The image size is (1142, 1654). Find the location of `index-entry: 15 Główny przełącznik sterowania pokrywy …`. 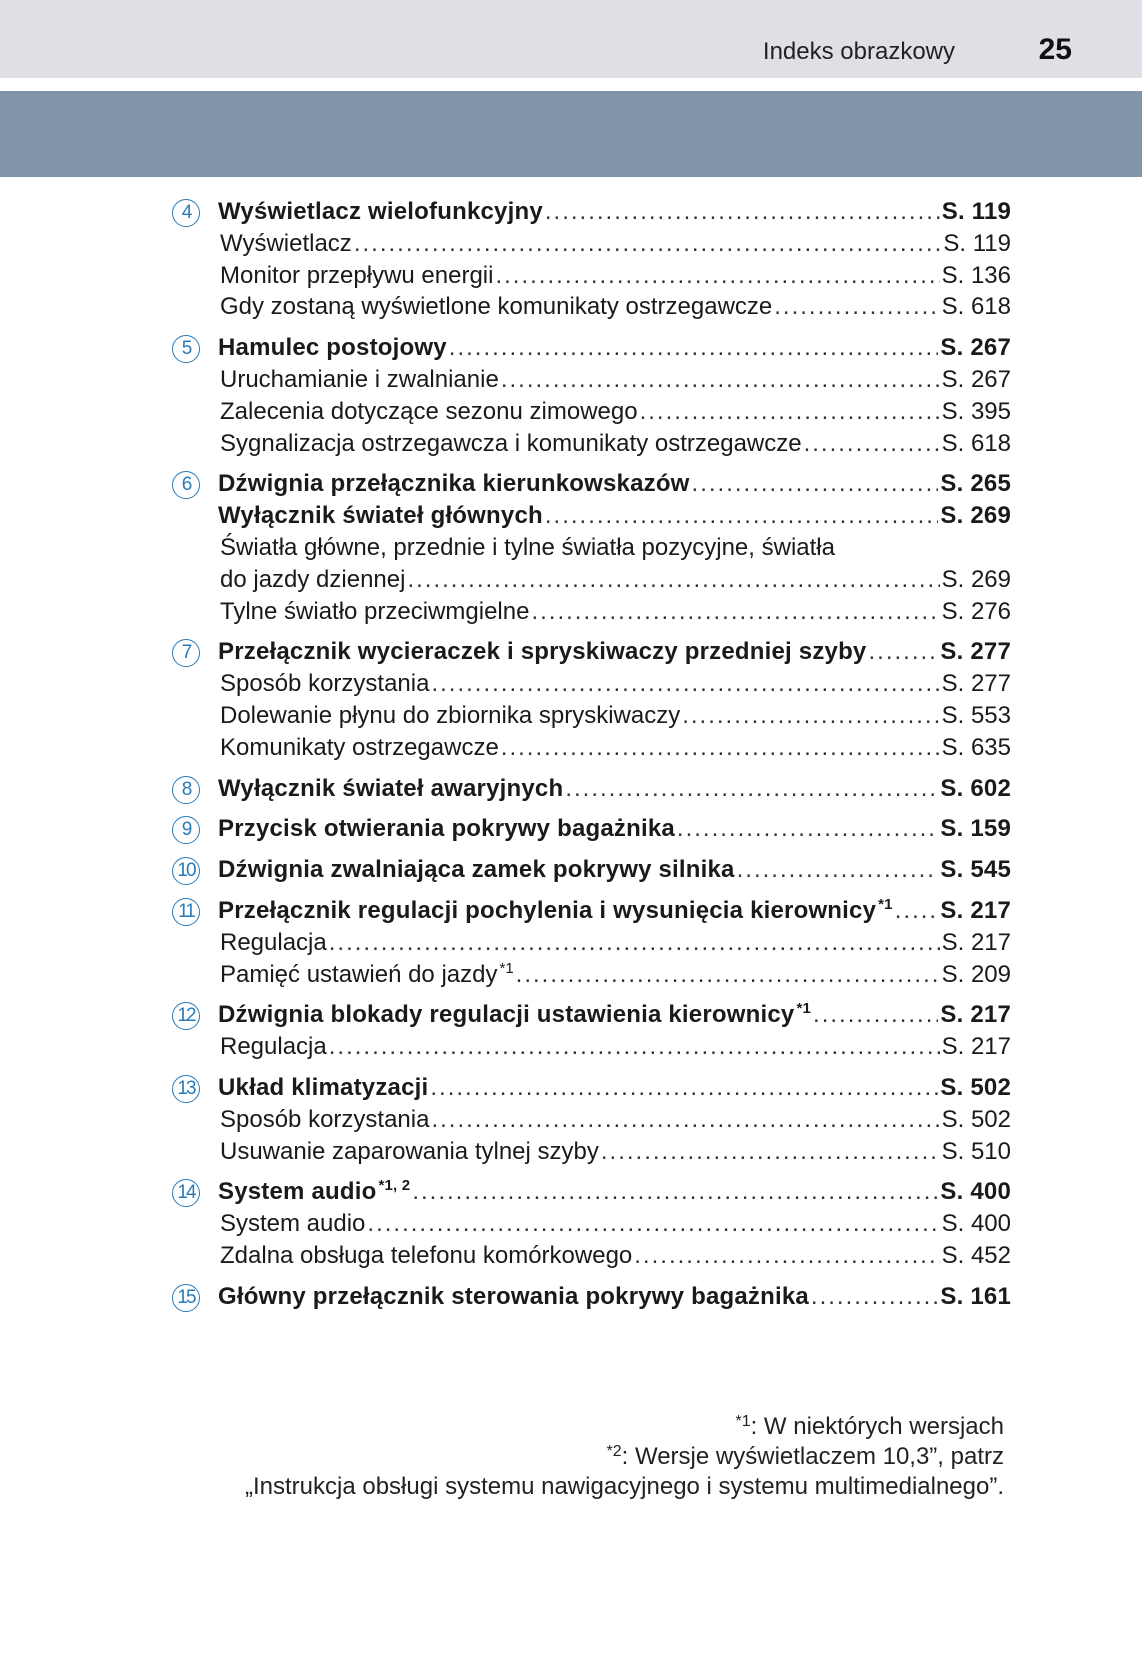

index-entry: 15 Główny przełącznik sterowania pokrywy … is located at coordinates (591, 1297).